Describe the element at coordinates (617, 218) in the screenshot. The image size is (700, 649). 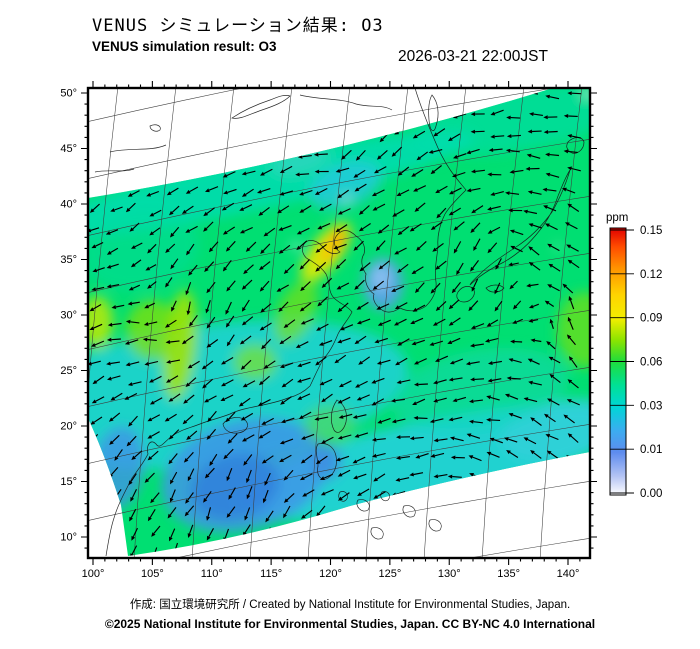
I see `colorbar-unit-label: ppm` at that location.